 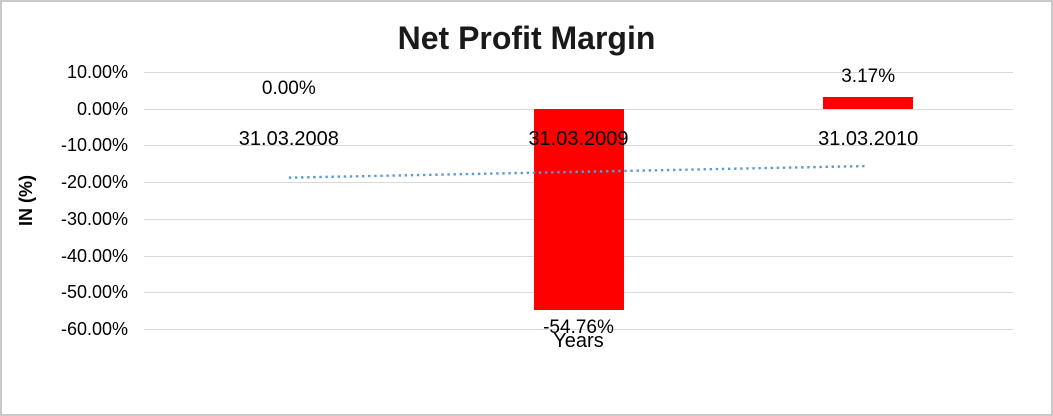 What do you see at coordinates (578, 327) in the screenshot?
I see `data-label-31.03.2009: -54.76%` at bounding box center [578, 327].